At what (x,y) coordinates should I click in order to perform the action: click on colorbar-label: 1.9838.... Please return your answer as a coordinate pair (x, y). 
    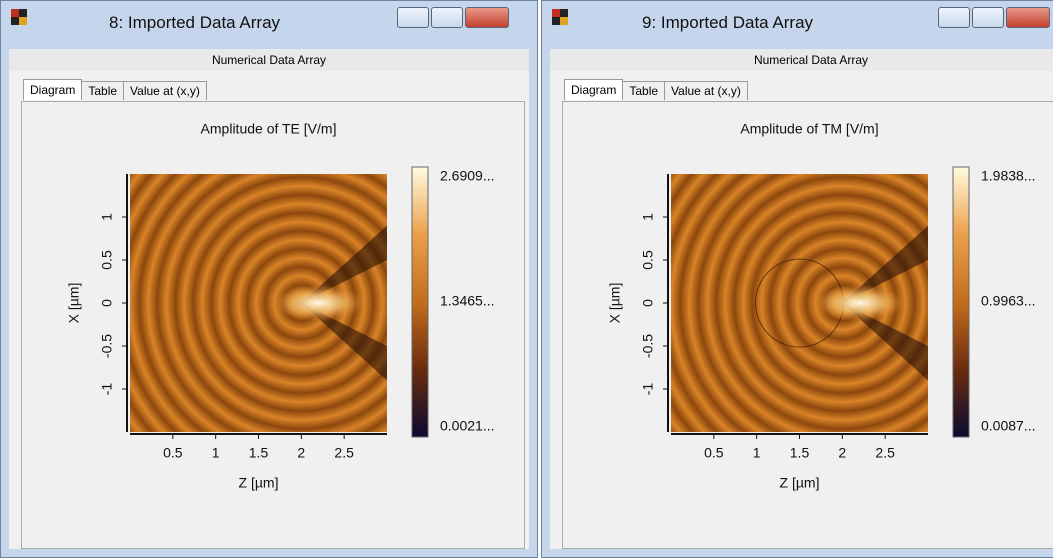
    Looking at the image, I should click on (1008, 176).